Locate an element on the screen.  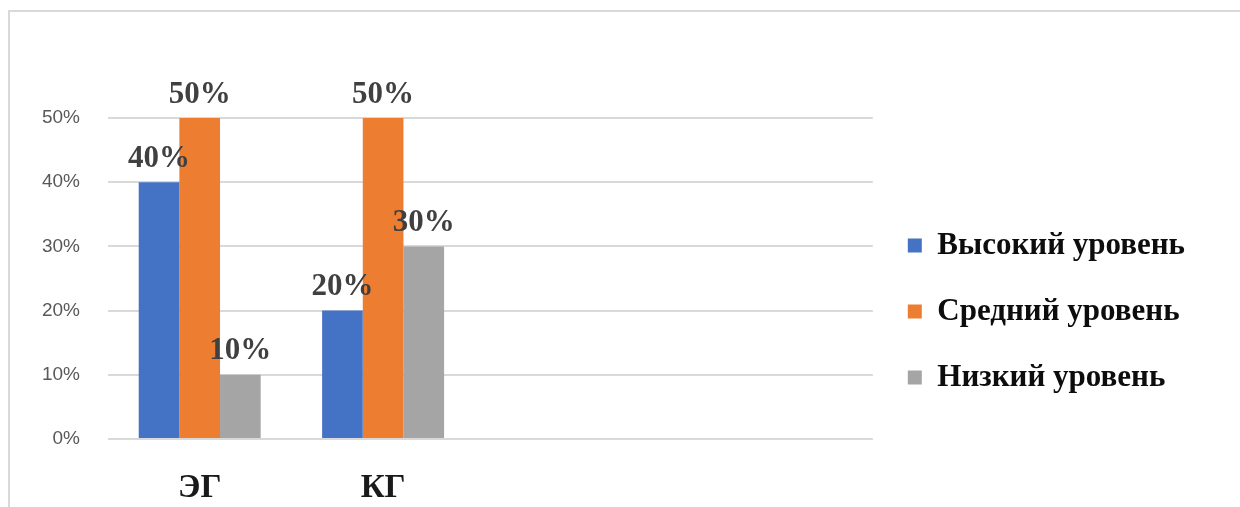
y-tick-label: 20% is located at coordinates (61, 309).